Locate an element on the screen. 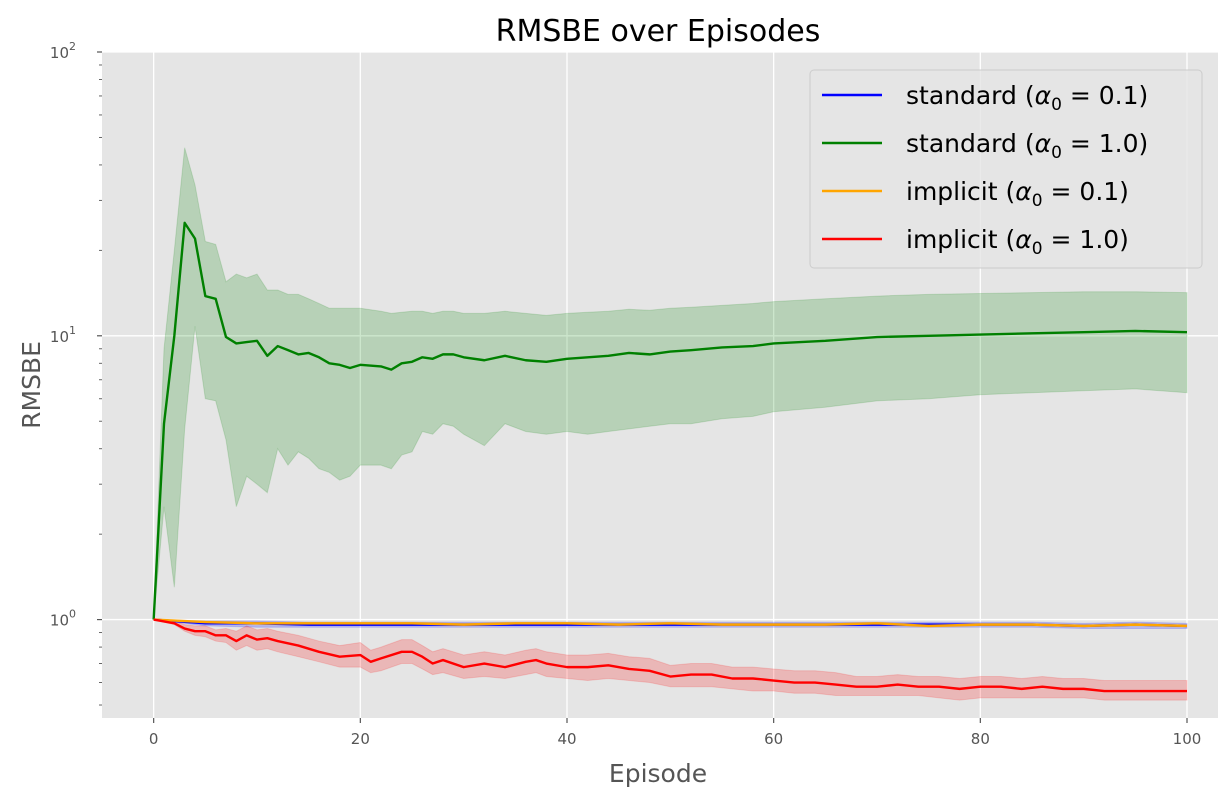 The height and width of the screenshot is (803, 1231). y-tick-exponent: 1 is located at coordinates (72, 330).